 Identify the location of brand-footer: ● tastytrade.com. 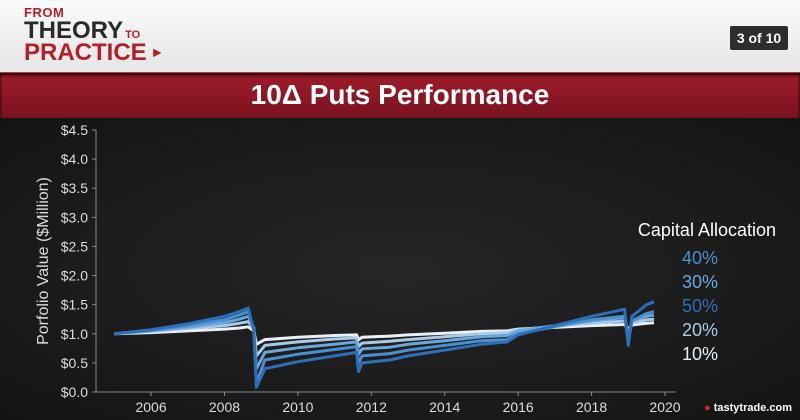
(748, 408).